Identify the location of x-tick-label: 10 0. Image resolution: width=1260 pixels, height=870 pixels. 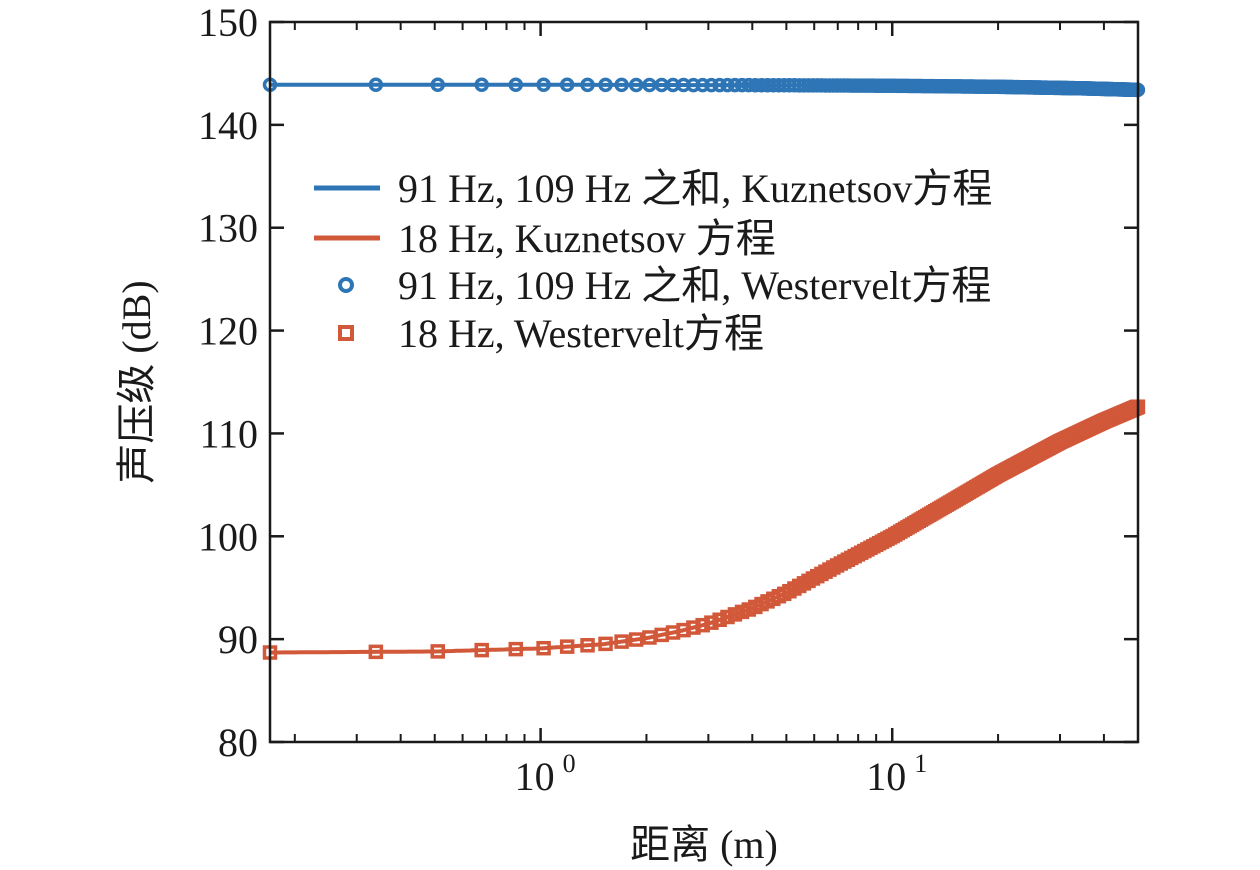
(545, 774).